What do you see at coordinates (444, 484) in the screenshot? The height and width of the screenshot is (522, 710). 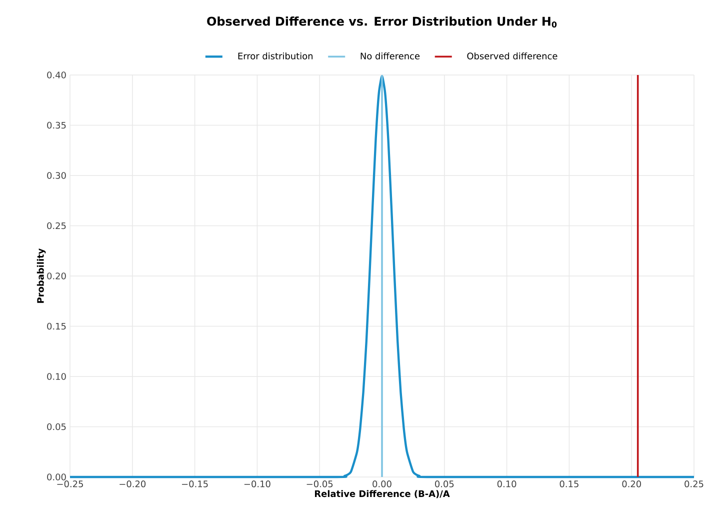 I see `x-tick-label: 0.05` at bounding box center [444, 484].